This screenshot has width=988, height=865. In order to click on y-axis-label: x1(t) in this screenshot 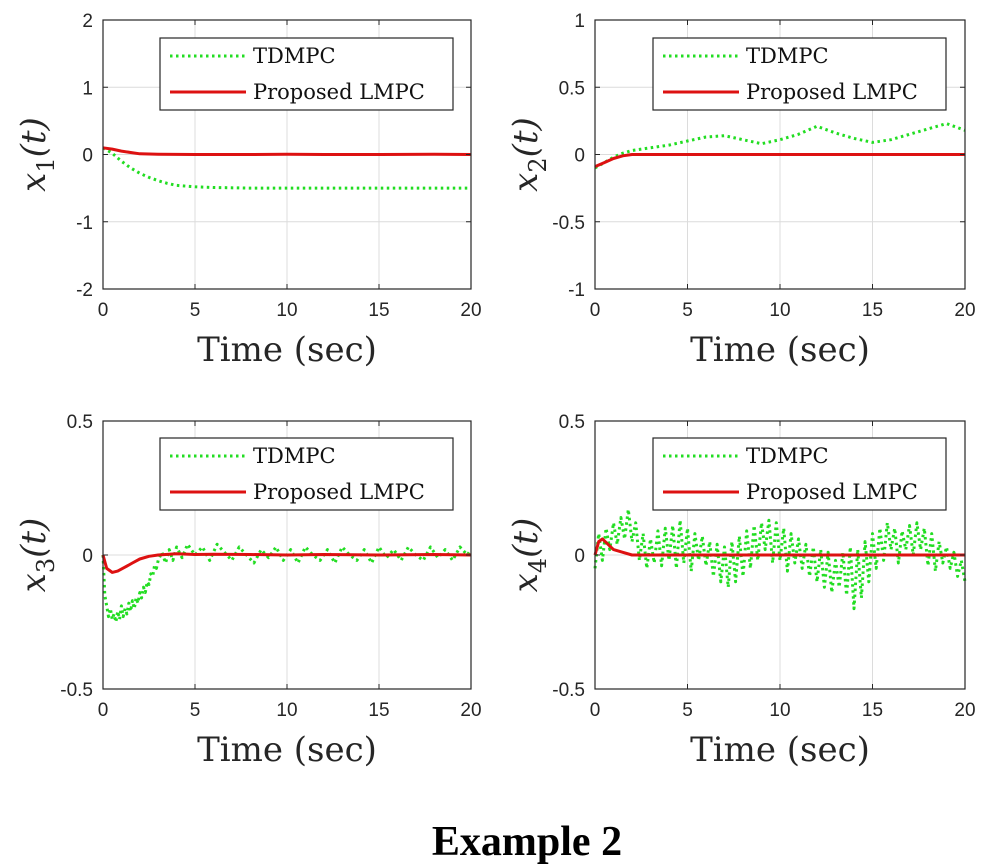, I will do `click(37, 154)`.